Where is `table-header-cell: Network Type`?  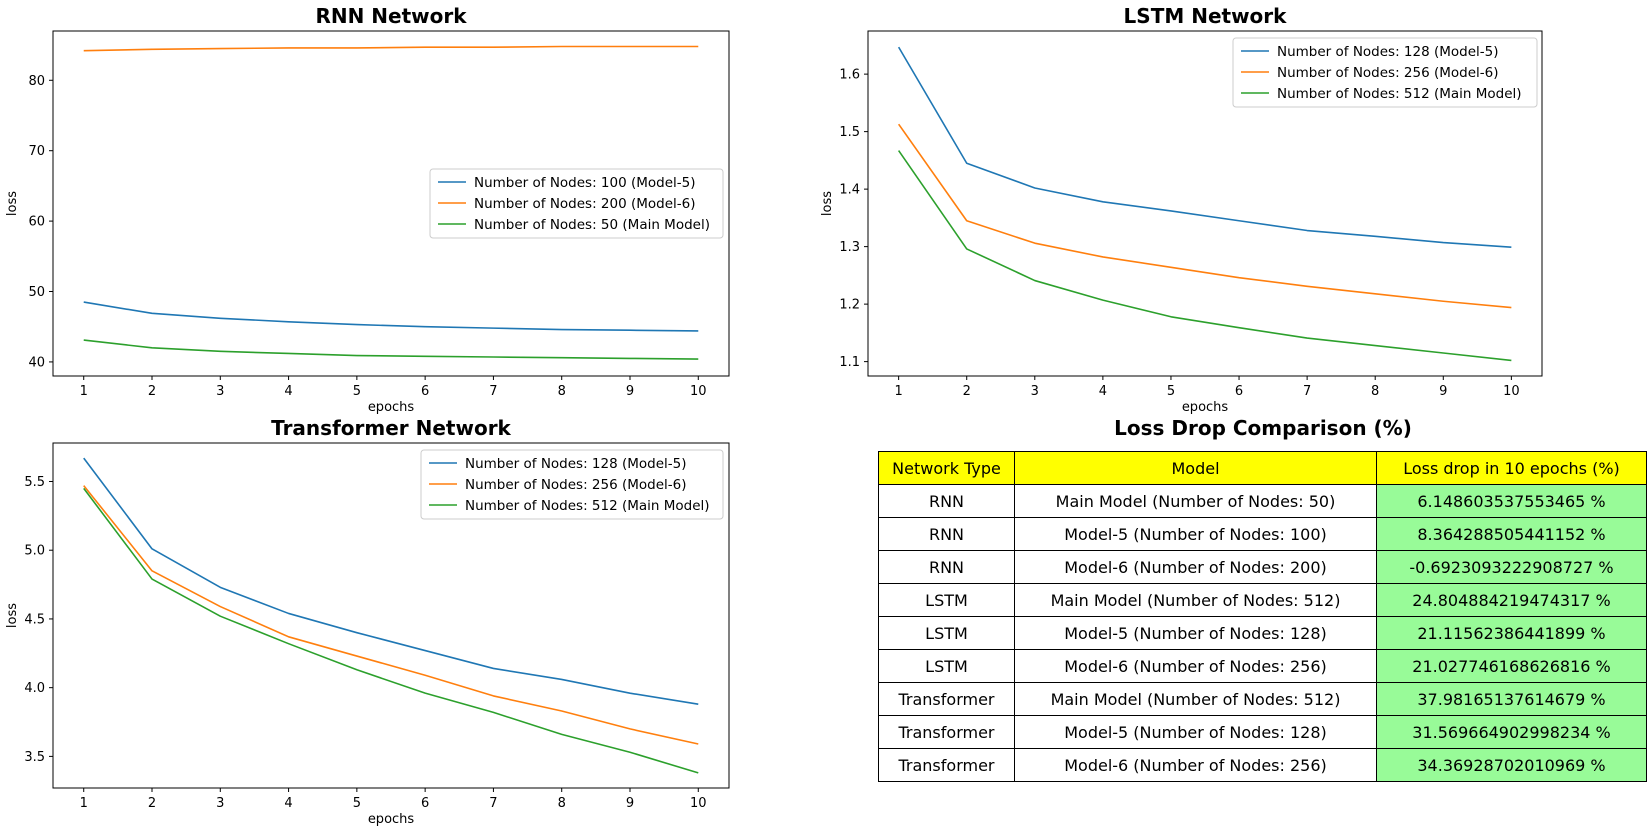
table-header-cell: Network Type is located at coordinates (946, 468).